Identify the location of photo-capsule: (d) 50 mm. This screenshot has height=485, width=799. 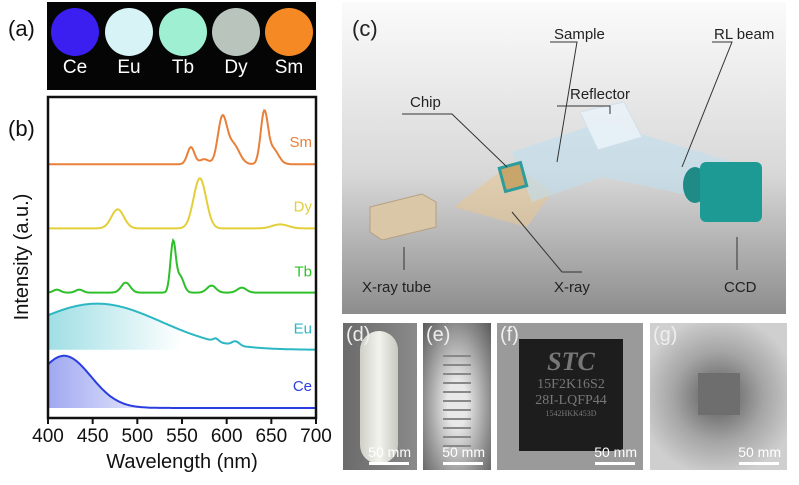
(380, 396).